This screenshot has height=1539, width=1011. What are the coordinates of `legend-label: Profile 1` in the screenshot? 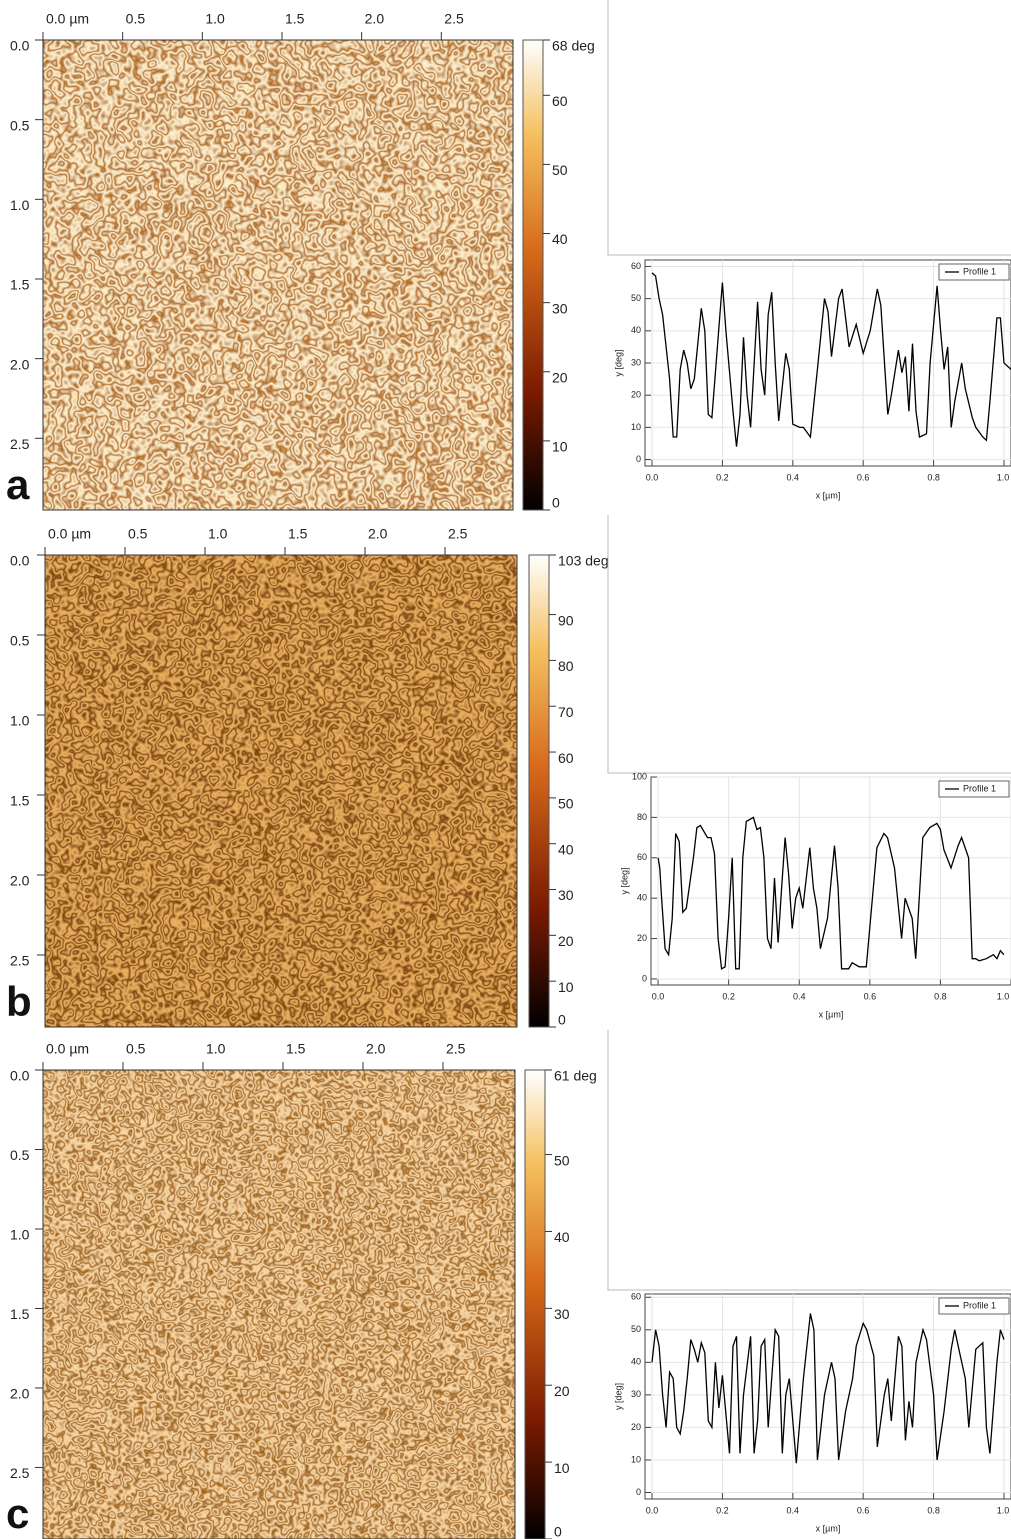 It's located at (979, 1305).